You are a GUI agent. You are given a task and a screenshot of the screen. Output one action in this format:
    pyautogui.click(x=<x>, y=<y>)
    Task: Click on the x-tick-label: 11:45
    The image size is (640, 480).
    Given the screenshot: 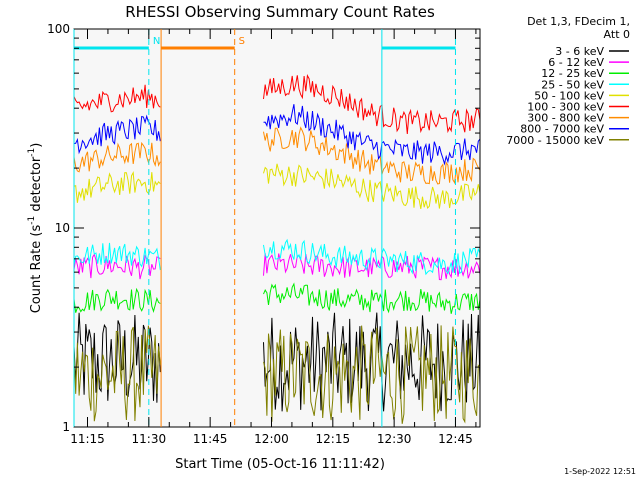 What is the action you would take?
    pyautogui.click(x=210, y=439)
    